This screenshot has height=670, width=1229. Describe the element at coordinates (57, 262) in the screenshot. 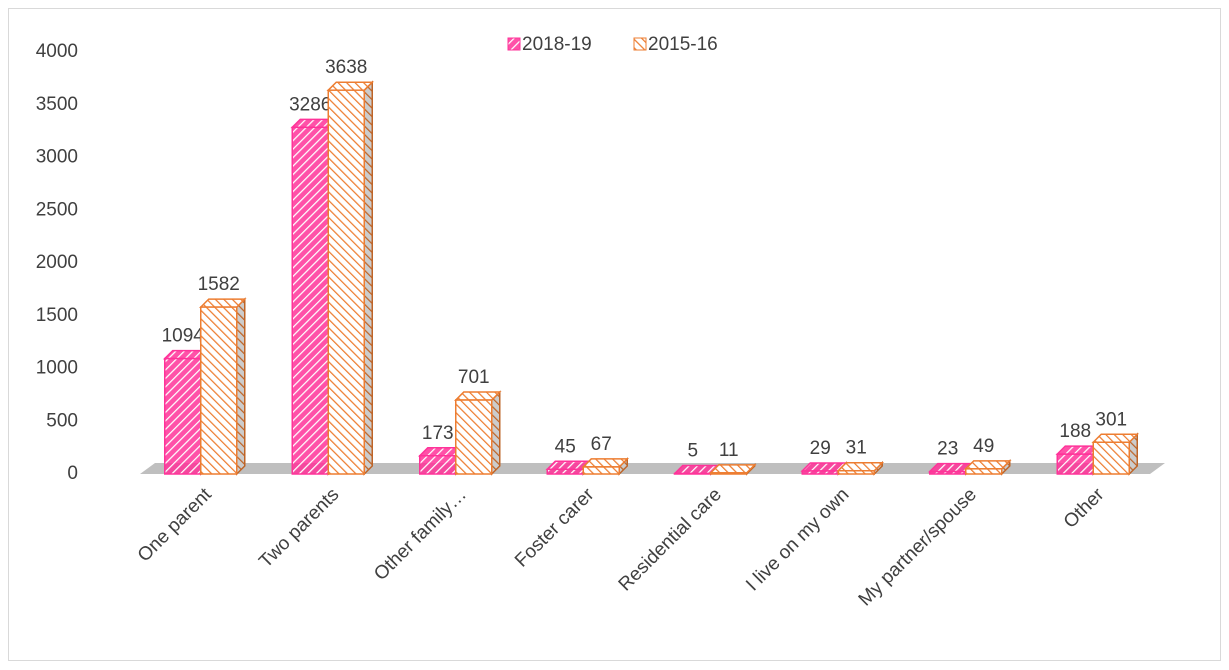

I see `y-tick-label: 2000` at that location.